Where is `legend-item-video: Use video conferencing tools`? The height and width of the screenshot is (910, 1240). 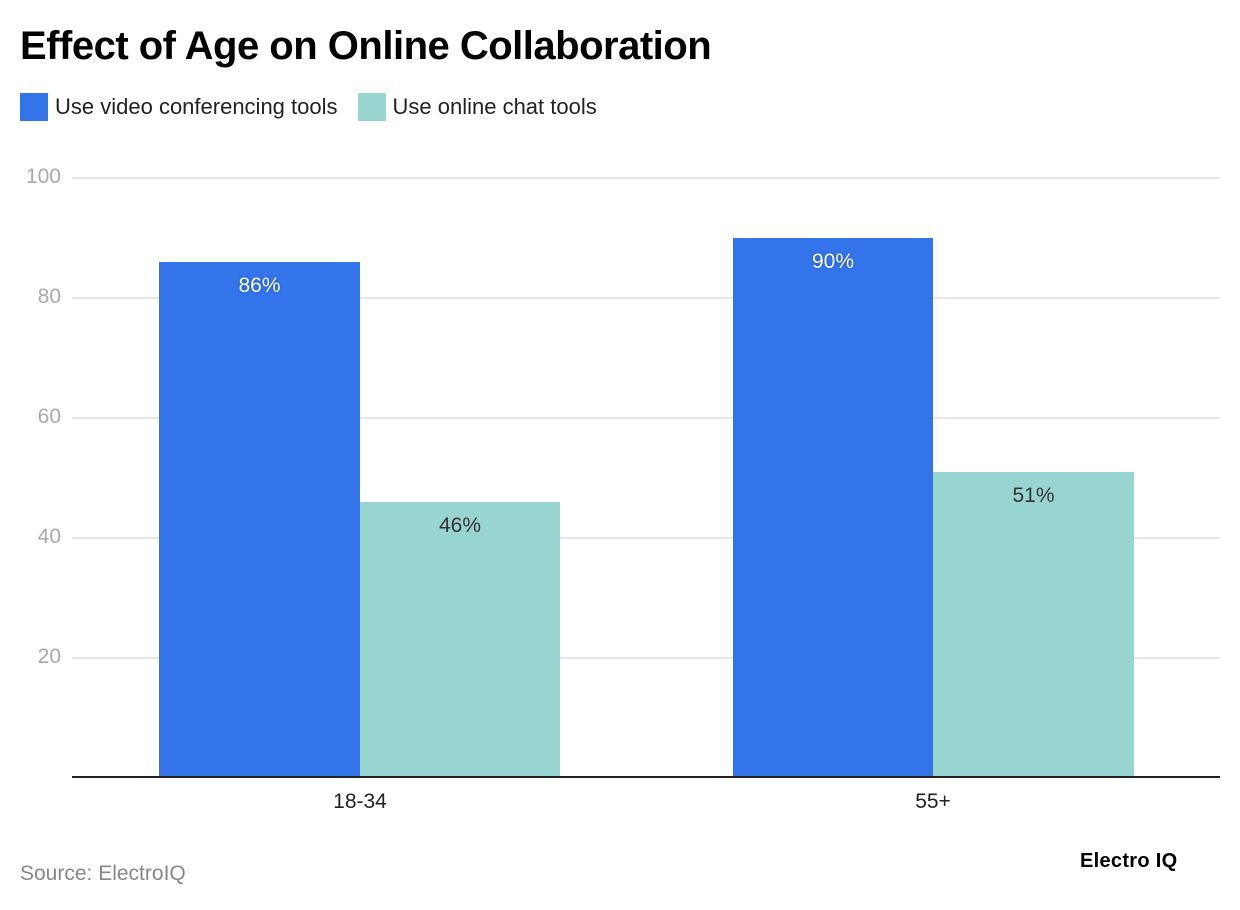
legend-item-video: Use video conferencing tools is located at coordinates (179, 107).